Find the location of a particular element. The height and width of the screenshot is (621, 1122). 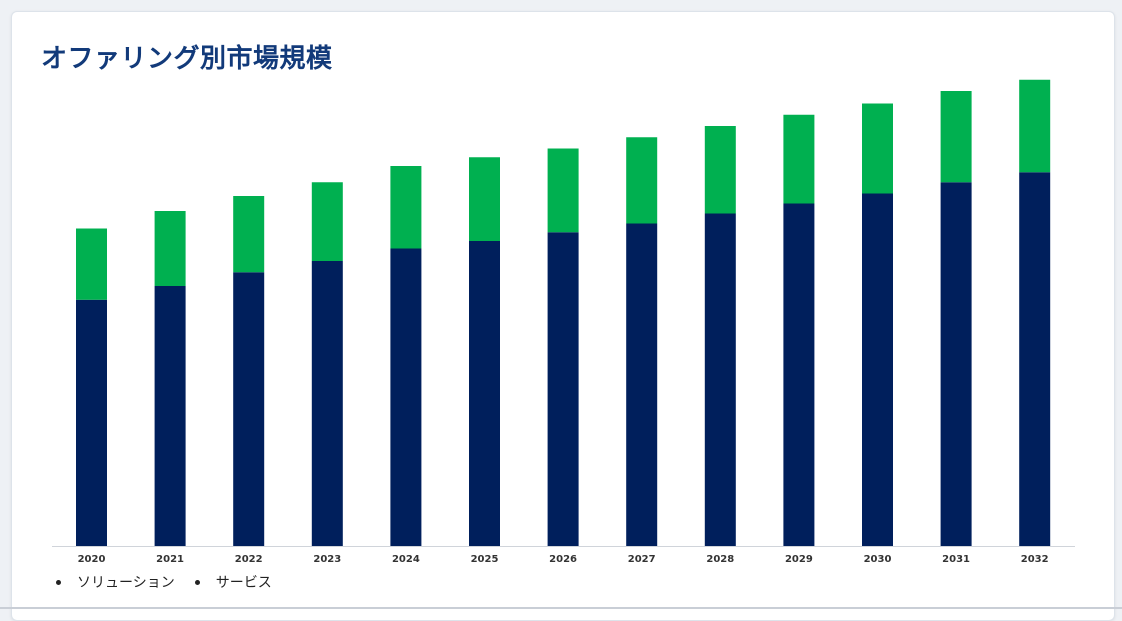

page-divider is located at coordinates (561, 608).